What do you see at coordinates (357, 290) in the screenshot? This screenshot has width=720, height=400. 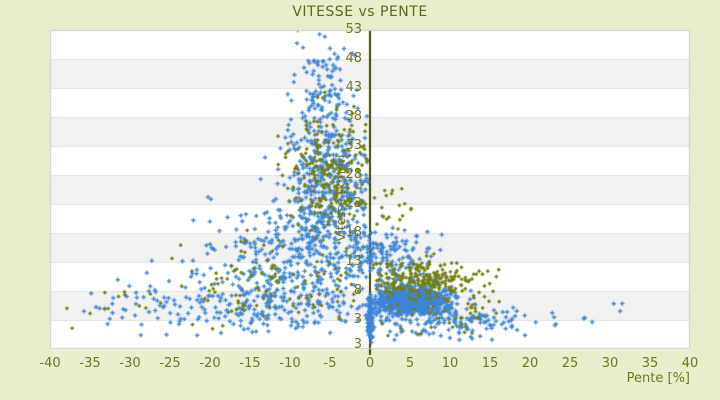 I see `y-tick-label: 8` at bounding box center [357, 290].